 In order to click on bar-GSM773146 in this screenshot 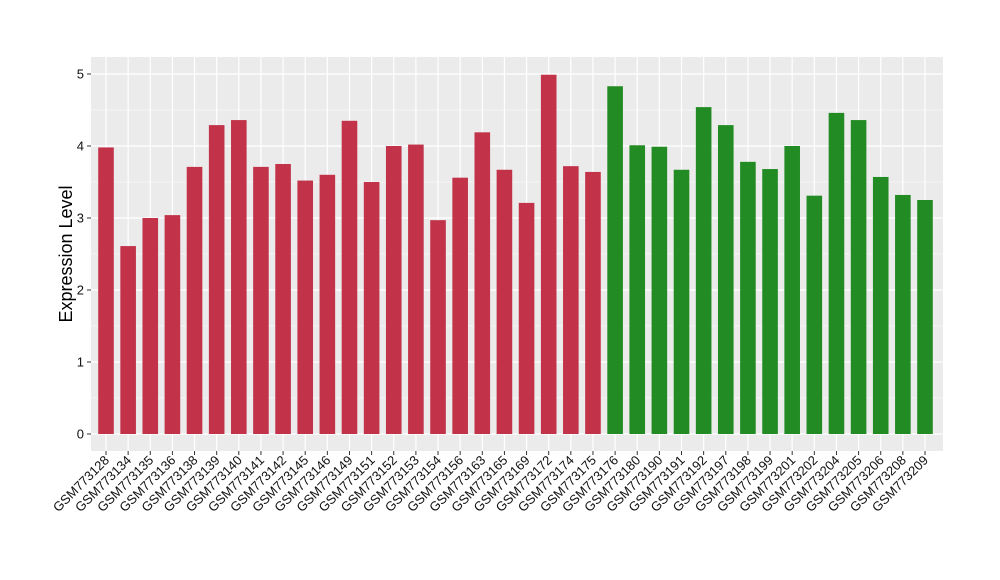, I will do `click(327, 304)`.